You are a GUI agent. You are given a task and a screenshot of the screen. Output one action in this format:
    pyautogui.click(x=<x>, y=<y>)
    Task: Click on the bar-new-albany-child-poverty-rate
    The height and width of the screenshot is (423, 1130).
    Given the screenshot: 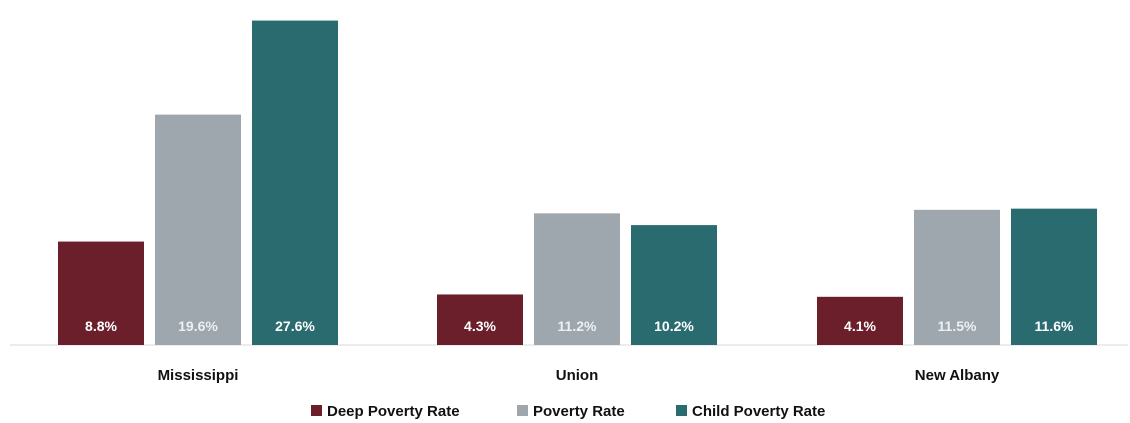 What is the action you would take?
    pyautogui.click(x=1054, y=276)
    